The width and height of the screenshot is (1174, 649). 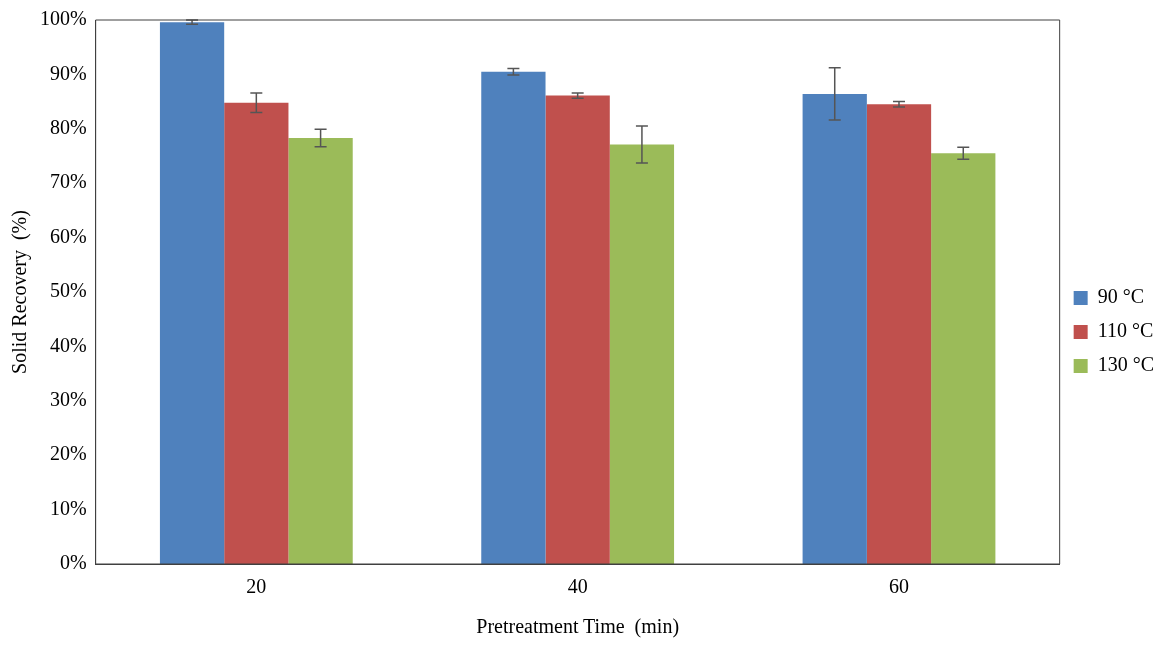 I want to click on legend-label: 110 °C, so click(x=1125, y=330).